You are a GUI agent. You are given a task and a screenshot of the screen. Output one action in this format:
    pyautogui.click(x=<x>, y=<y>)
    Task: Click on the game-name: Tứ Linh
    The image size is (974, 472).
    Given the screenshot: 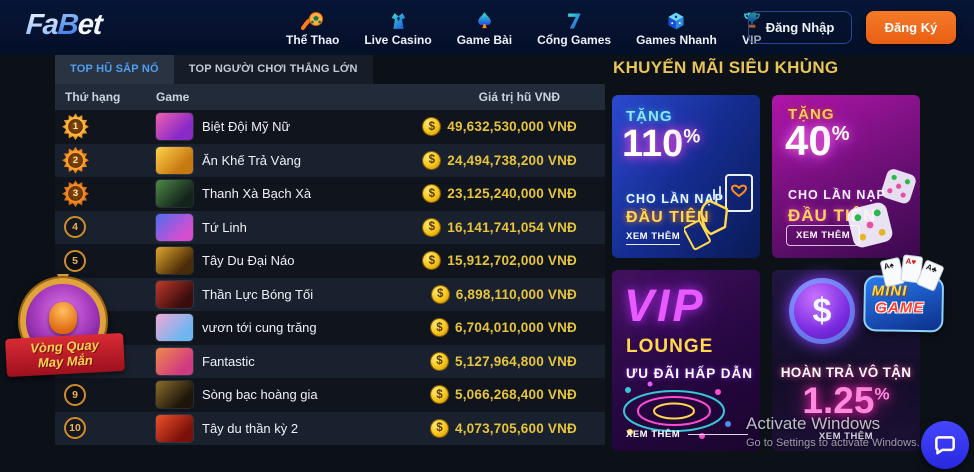 What is the action you would take?
    pyautogui.click(x=224, y=227)
    